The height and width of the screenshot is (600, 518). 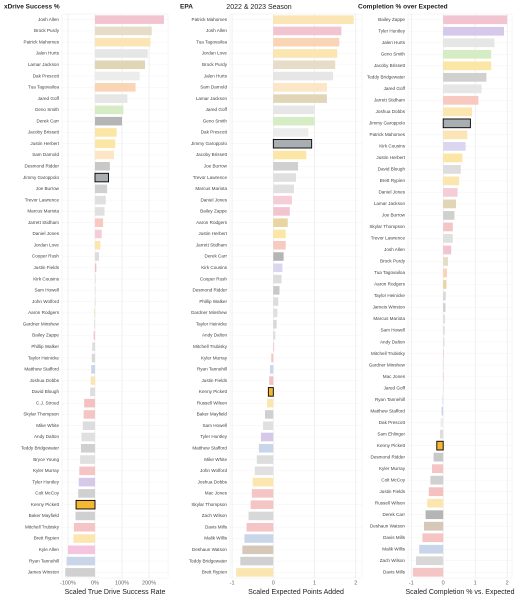 What do you see at coordinates (215, 515) in the screenshot?
I see `y-tick-label: Zach Wilson` at bounding box center [215, 515].